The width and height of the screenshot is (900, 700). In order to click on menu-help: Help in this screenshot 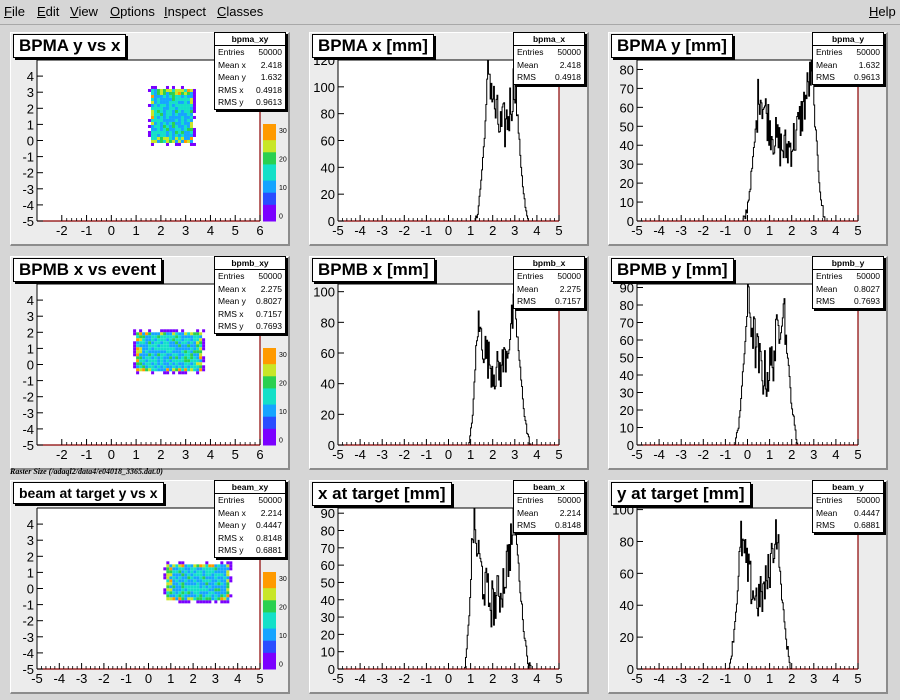, I will do `click(882, 11)`.